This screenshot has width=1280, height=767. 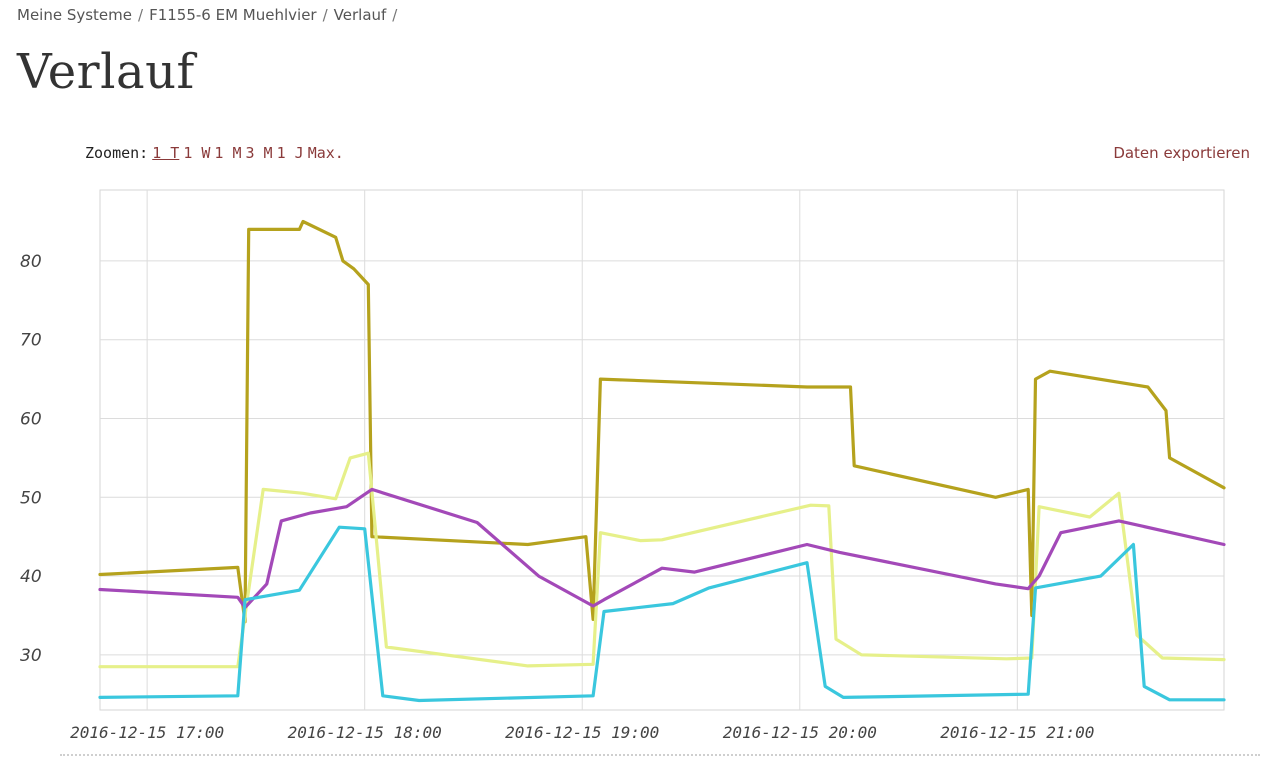 What do you see at coordinates (31, 341) in the screenshot?
I see `y-tick-label: 70` at bounding box center [31, 341].